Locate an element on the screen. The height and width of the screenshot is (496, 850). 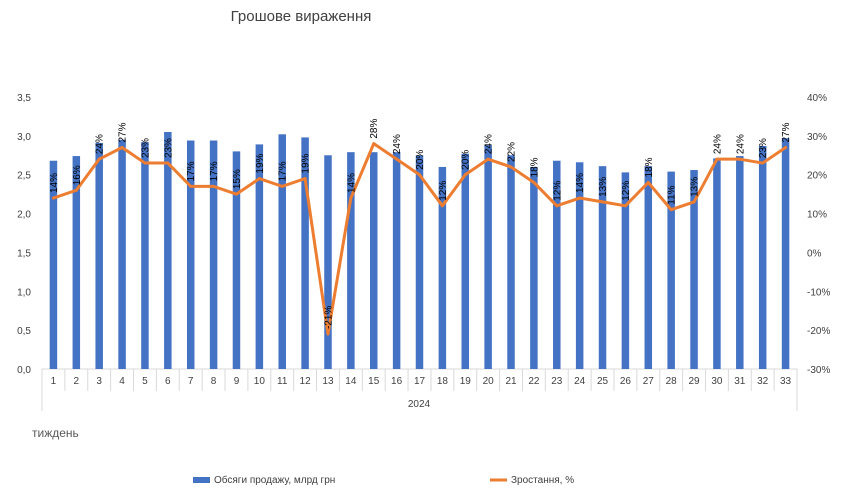
y-right-tick-label: 20% is located at coordinates (817, 176).